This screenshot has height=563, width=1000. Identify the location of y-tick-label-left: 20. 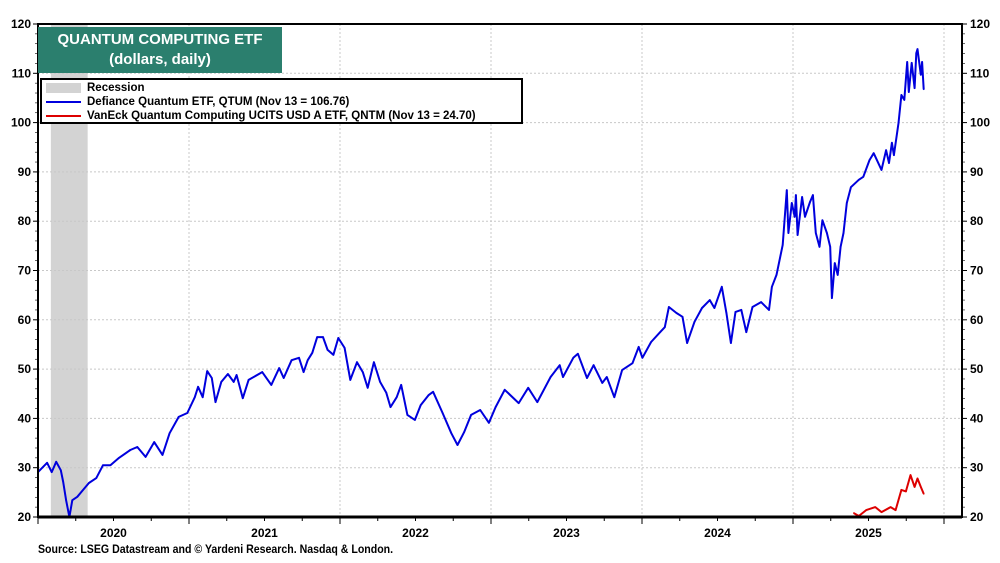
(25, 517).